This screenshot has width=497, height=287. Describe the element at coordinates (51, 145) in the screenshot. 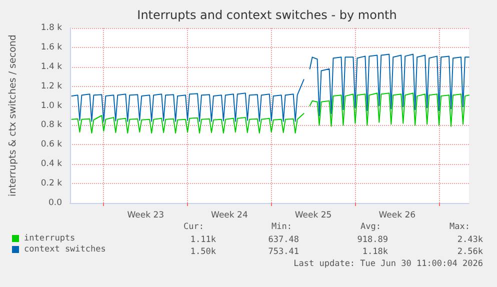

I see `y-tick-label: 0.6 k` at that location.